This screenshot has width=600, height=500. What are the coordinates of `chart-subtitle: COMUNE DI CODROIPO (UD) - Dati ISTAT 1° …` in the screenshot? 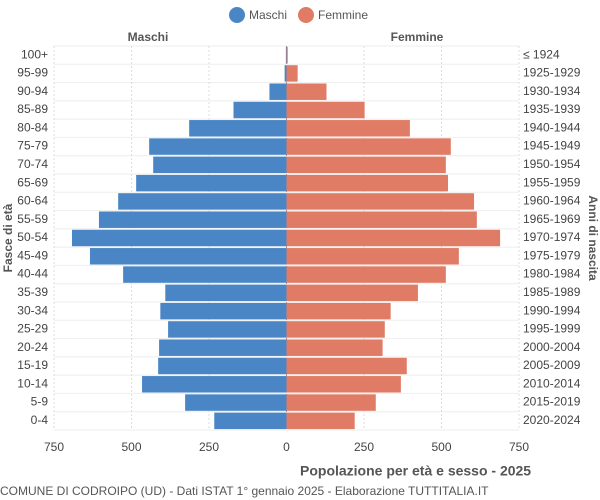 It's located at (244, 491).